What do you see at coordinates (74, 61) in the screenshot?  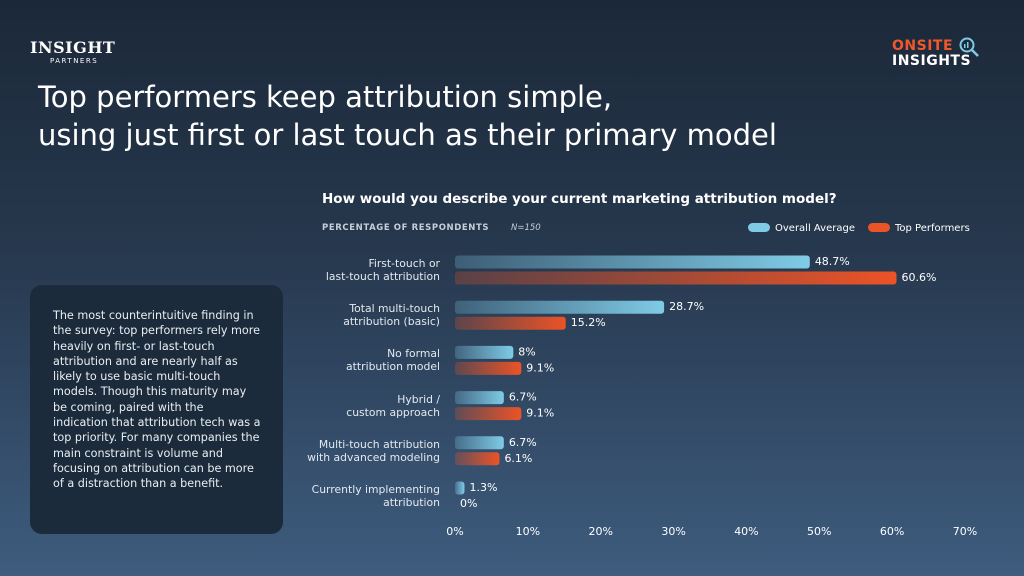 I see `logo-sub: PARTNERS` at bounding box center [74, 61].